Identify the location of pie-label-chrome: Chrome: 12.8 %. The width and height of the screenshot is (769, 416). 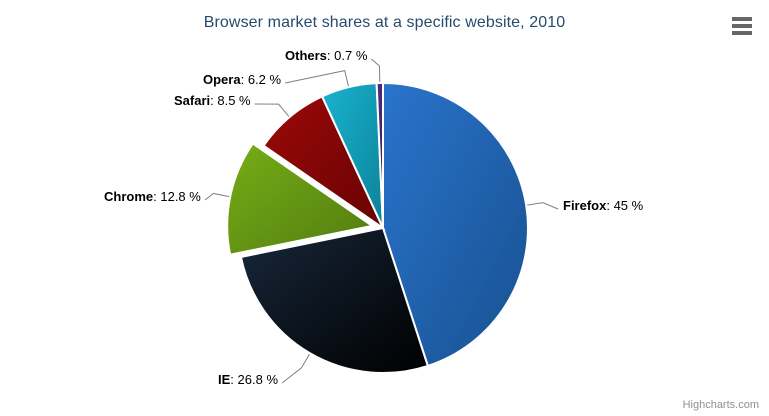
(152, 196).